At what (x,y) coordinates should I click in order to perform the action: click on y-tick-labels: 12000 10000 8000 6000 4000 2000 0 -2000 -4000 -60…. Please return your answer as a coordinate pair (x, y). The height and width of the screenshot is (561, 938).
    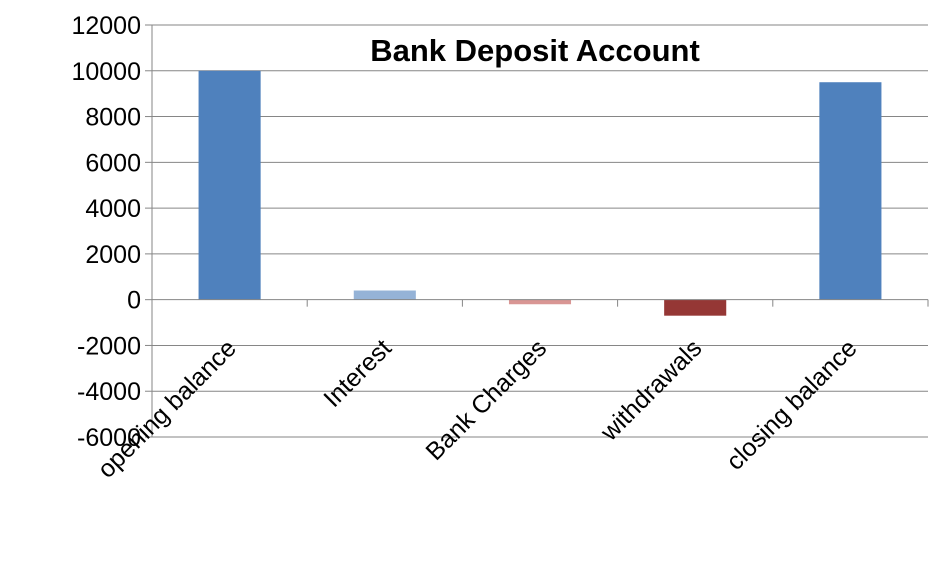
    Looking at the image, I should click on (106, 232).